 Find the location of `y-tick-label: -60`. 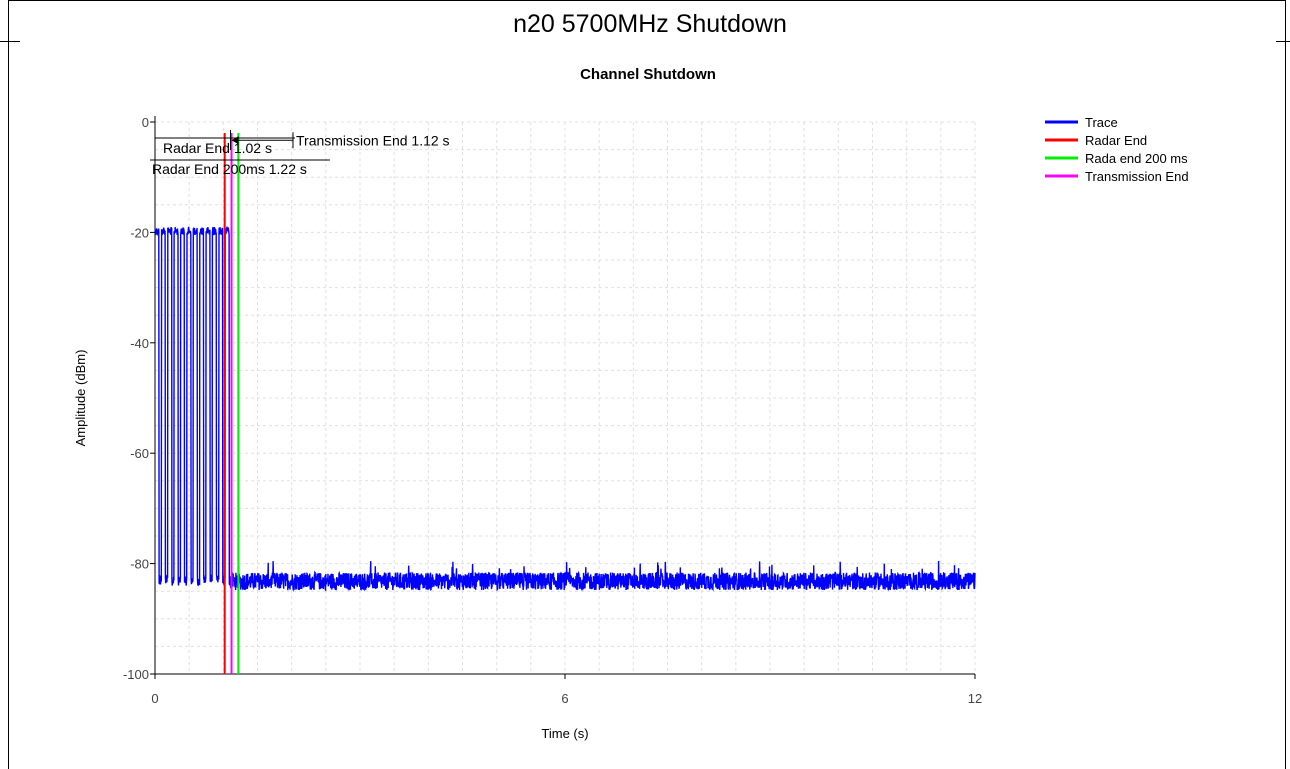

y-tick-label: -60 is located at coordinates (139, 453).